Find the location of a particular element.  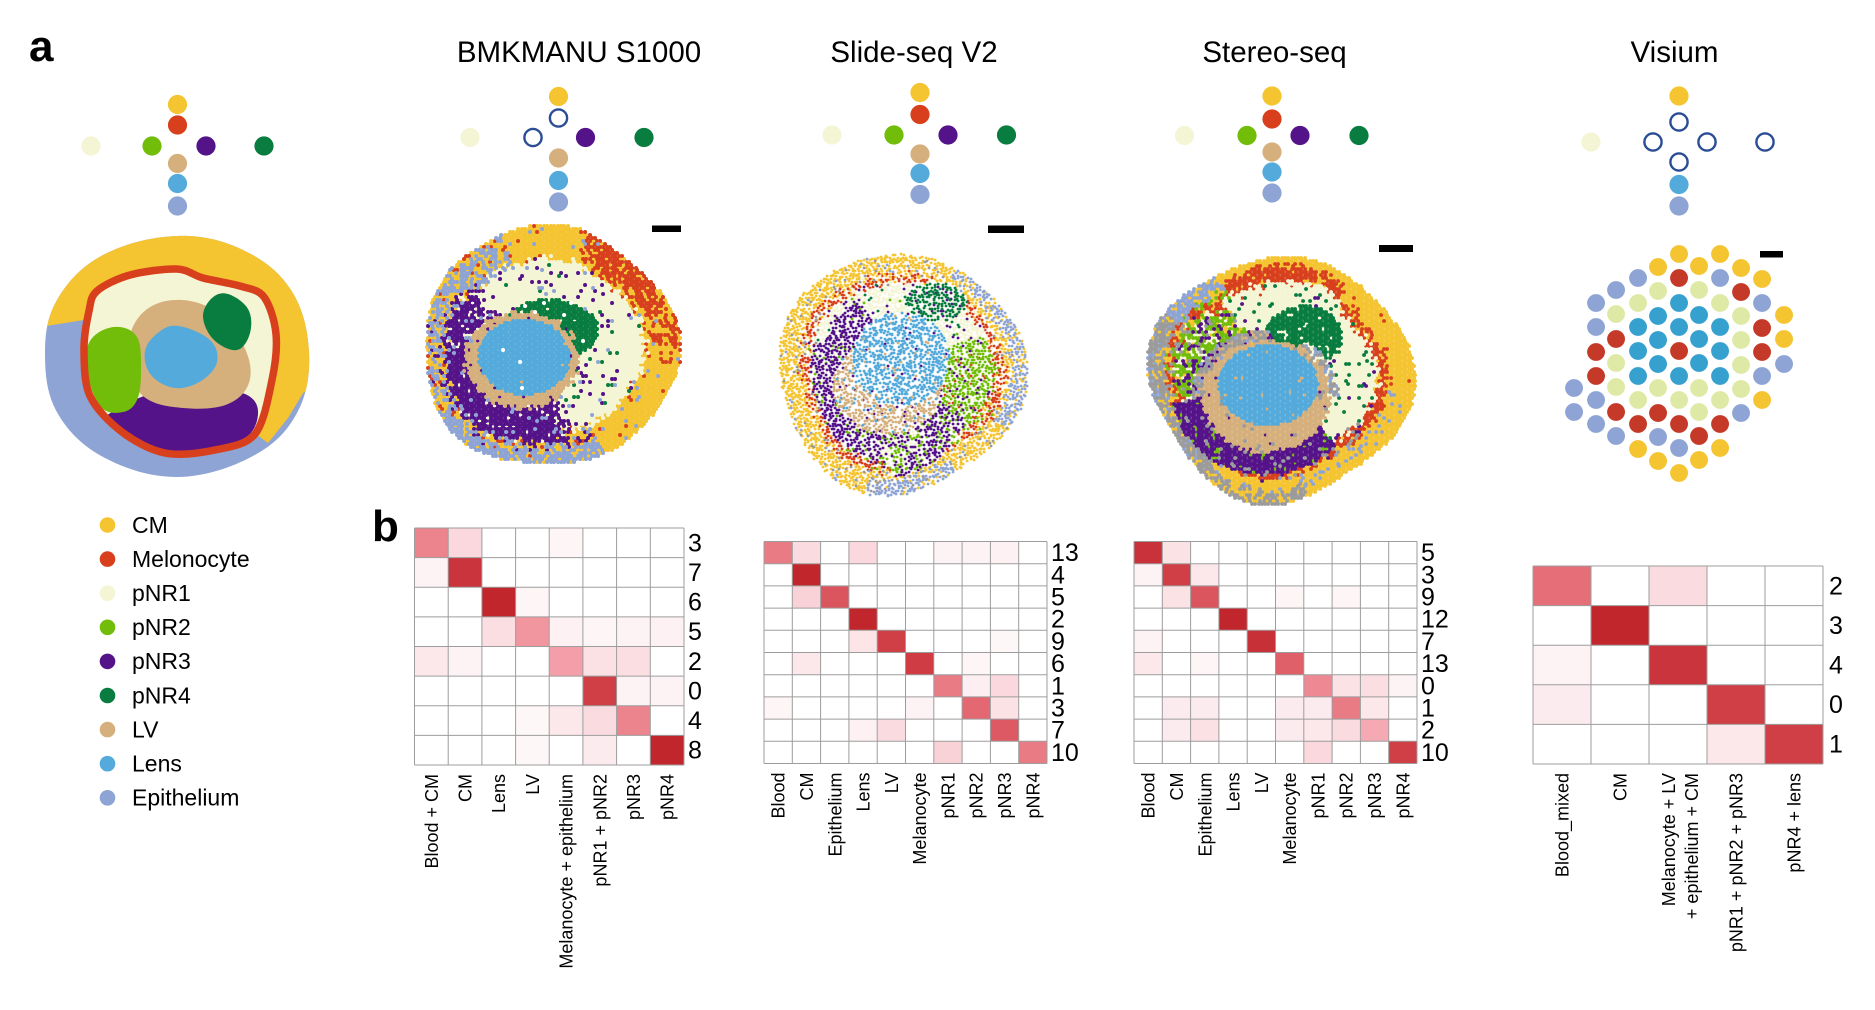

svg-text: 12 is located at coordinates (1435, 620).